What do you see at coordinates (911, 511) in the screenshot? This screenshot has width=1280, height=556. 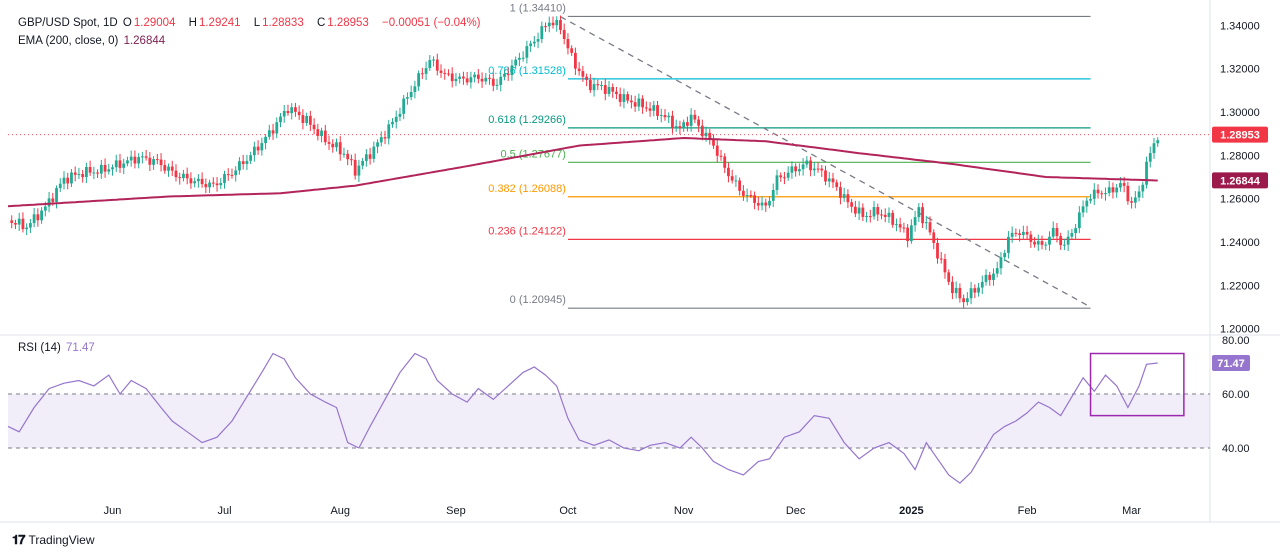 I see `time-tick-label: 2025` at bounding box center [911, 511].